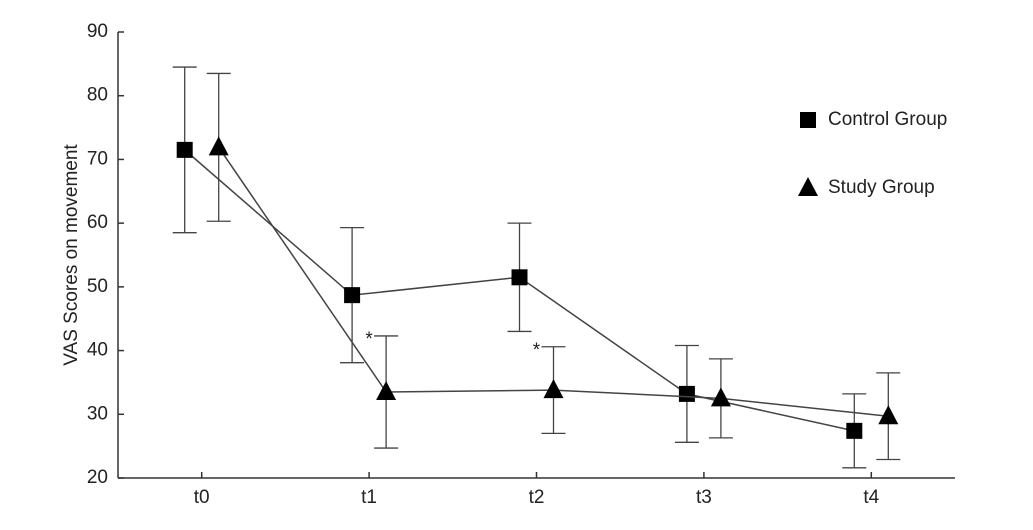  What do you see at coordinates (97, 222) in the screenshot?
I see `y-tick-label: 60` at bounding box center [97, 222].